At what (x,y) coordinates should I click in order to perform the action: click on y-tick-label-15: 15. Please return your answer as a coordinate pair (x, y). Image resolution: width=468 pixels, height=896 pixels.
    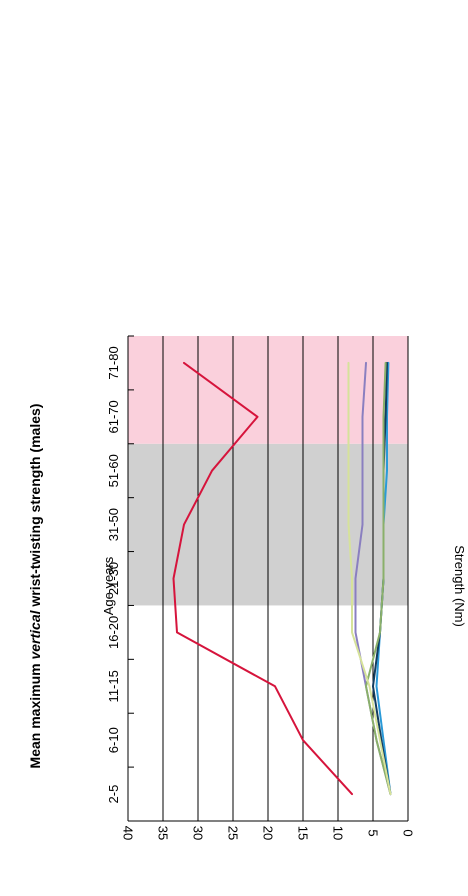
    Looking at the image, I should click on (303, 833).